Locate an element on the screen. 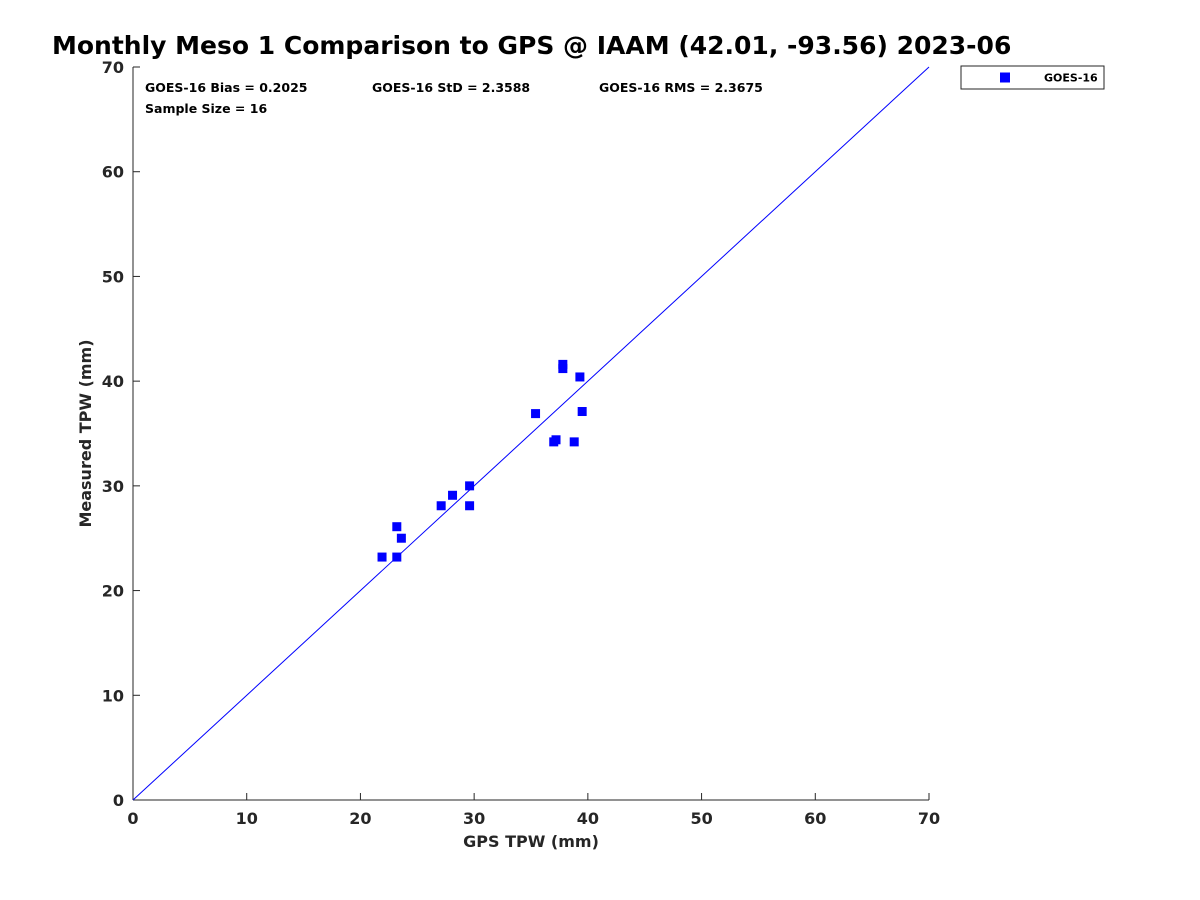  y-tick-label: 40 is located at coordinates (113, 381).